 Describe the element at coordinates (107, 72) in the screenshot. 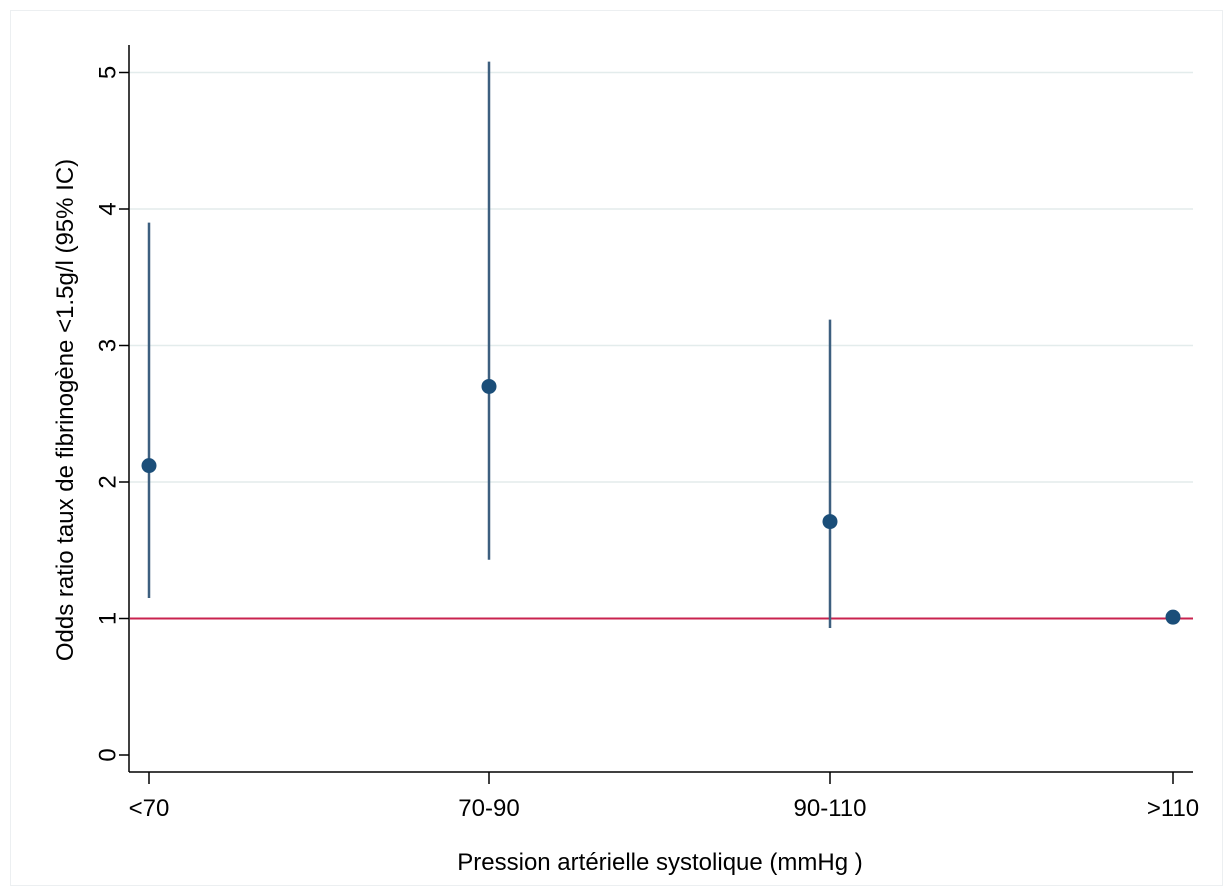

I see `y-tick-label: 5` at that location.